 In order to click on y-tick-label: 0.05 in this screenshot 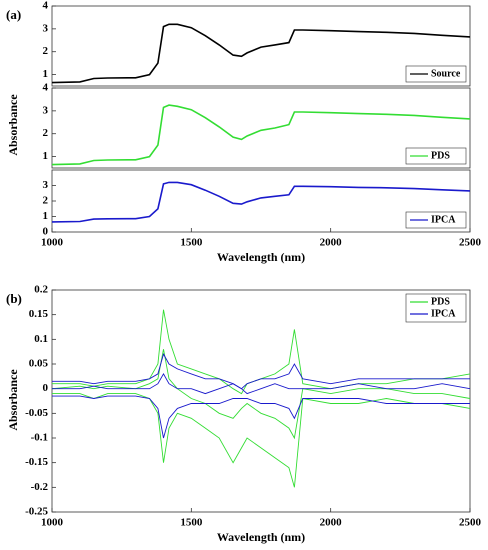, I will do `click(39, 364)`.